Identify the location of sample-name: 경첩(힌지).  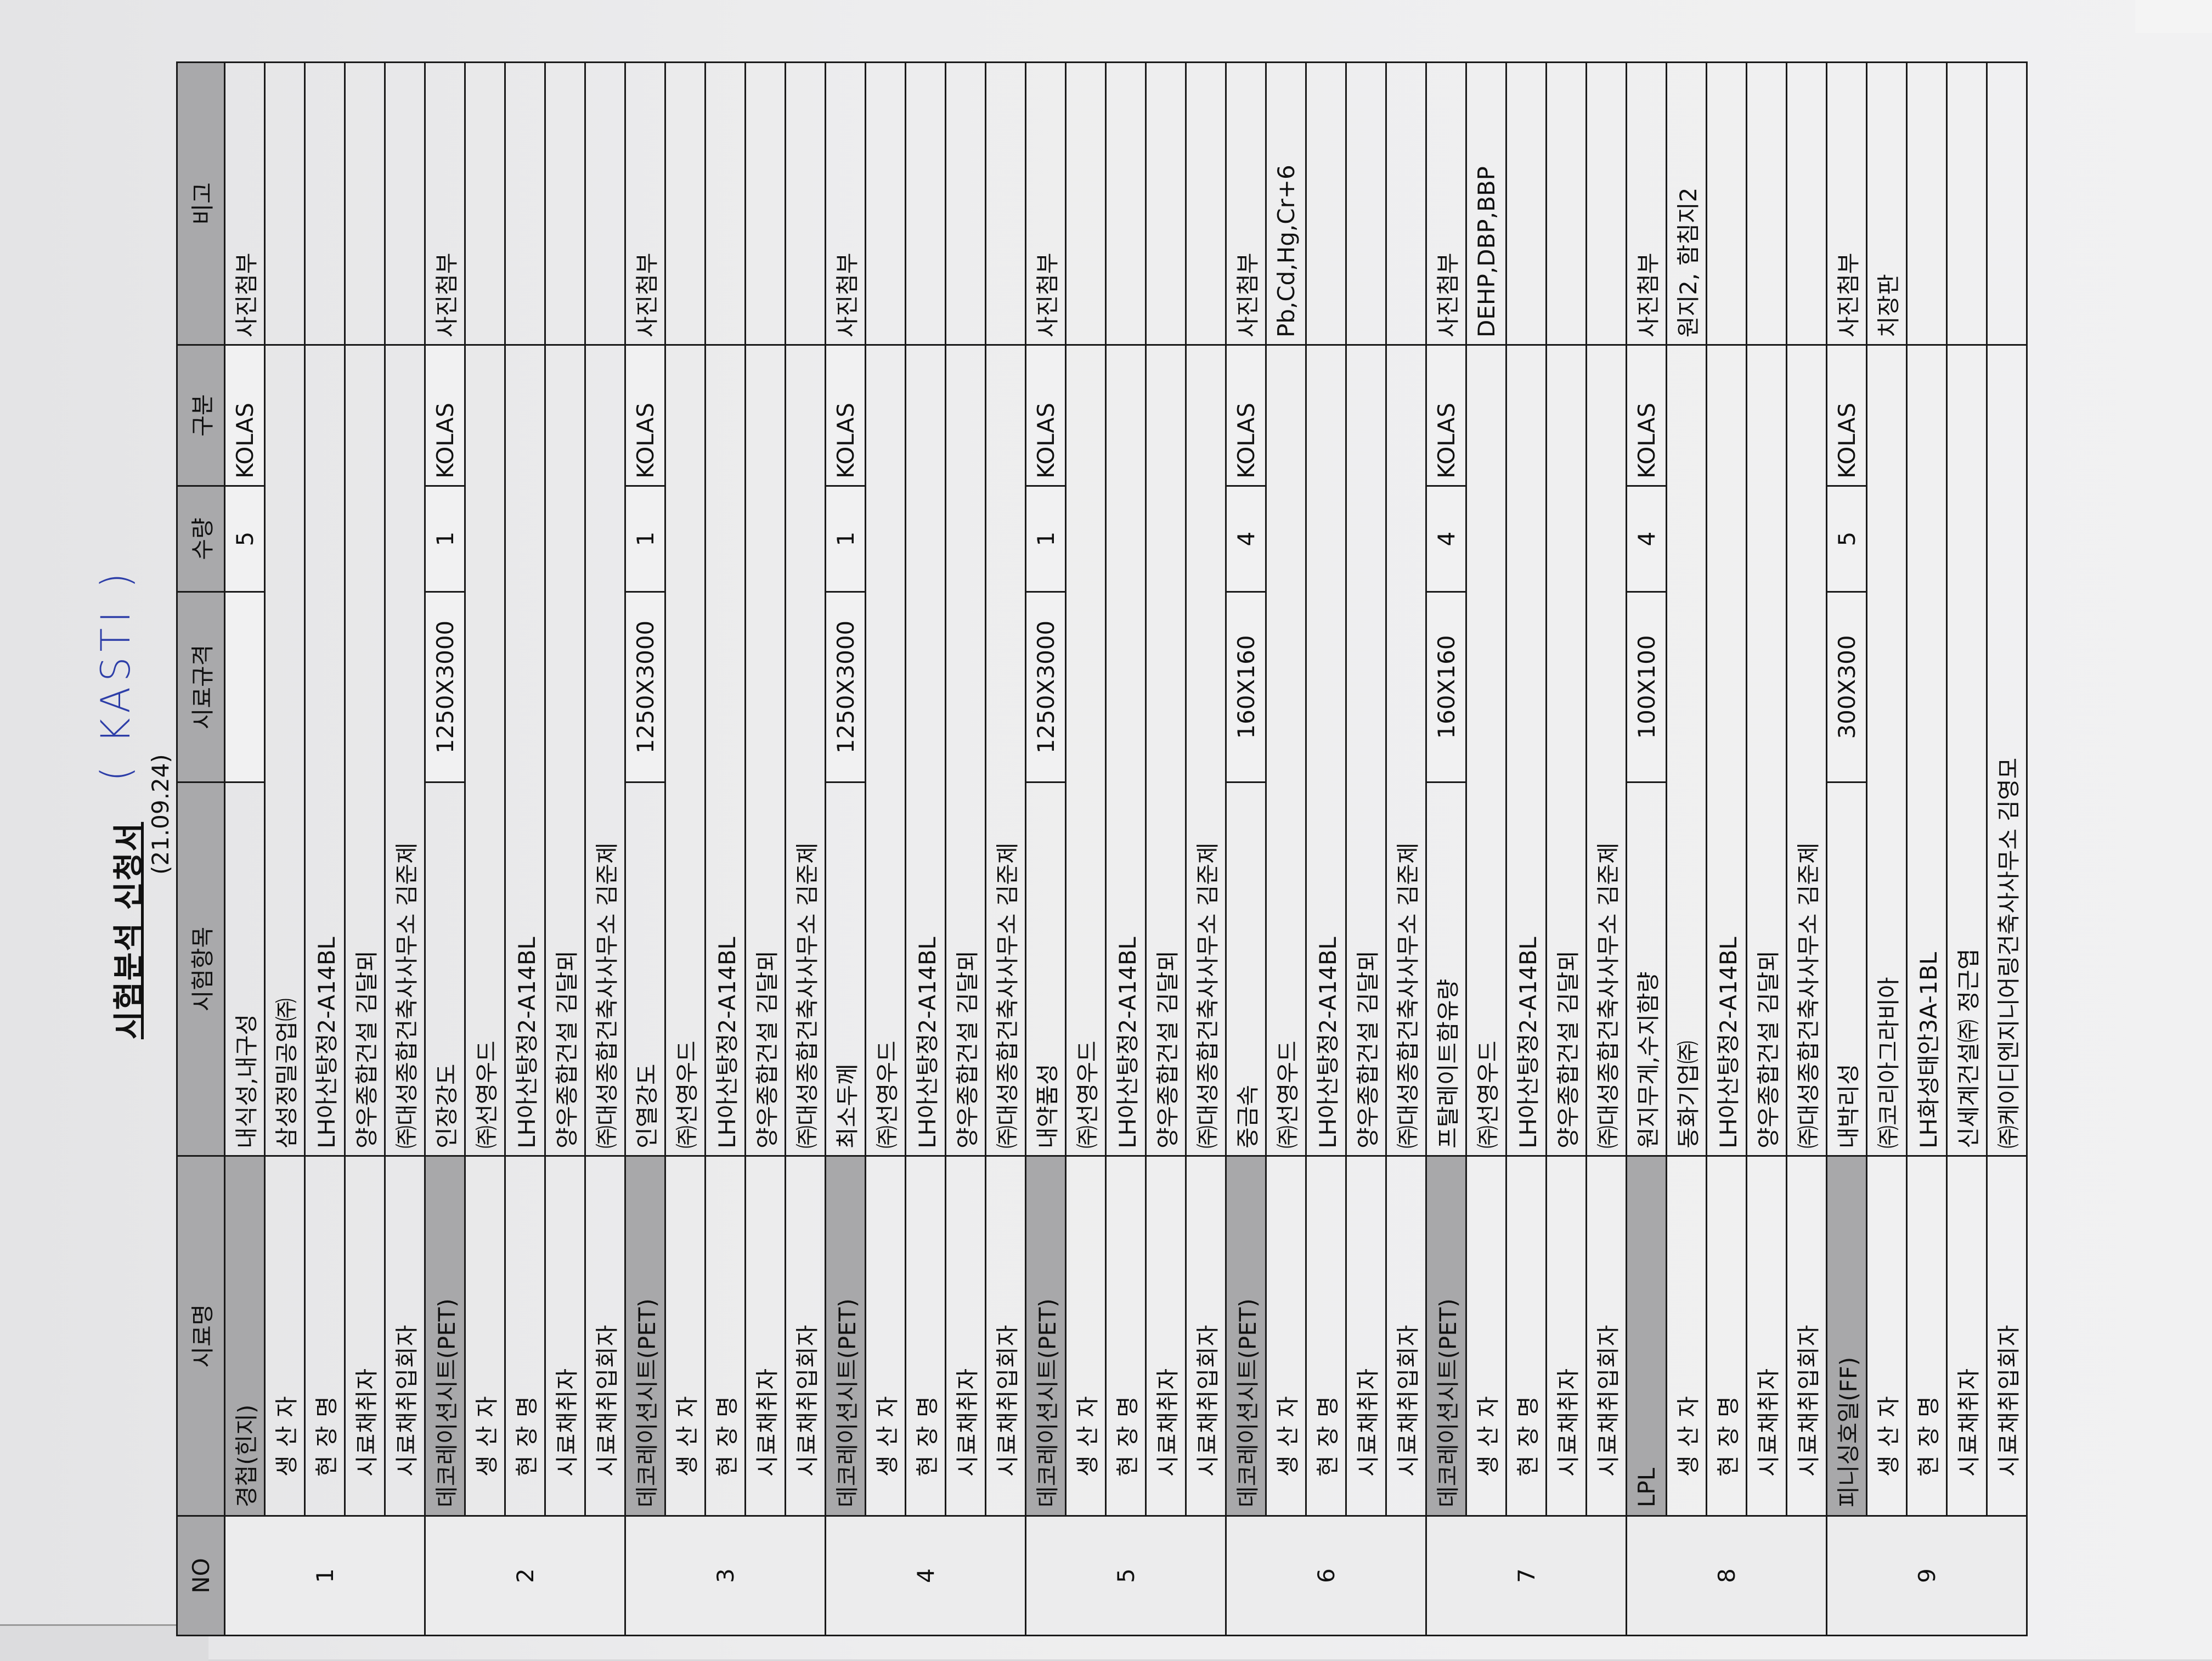
(244, 1336).